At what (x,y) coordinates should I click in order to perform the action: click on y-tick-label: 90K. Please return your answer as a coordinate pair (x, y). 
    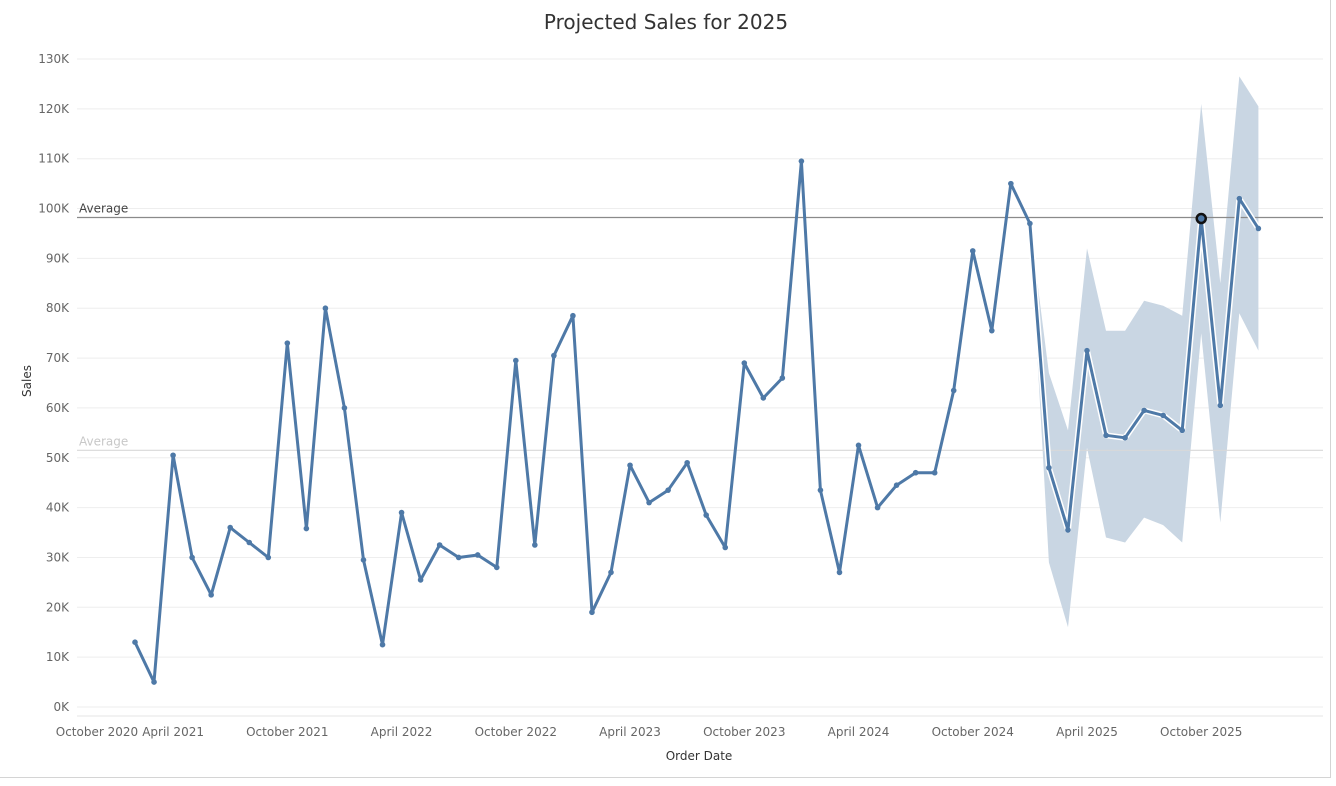
    Looking at the image, I should click on (58, 258).